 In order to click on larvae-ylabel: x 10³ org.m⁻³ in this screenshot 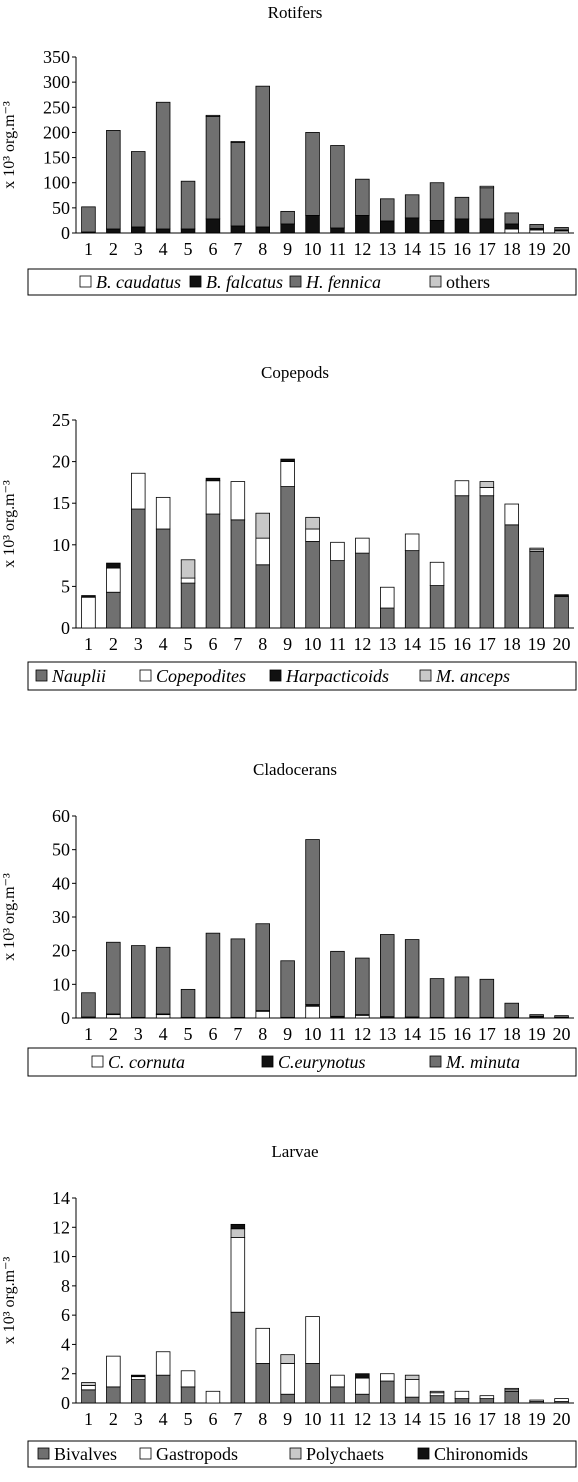, I will do `click(9, 1301)`.